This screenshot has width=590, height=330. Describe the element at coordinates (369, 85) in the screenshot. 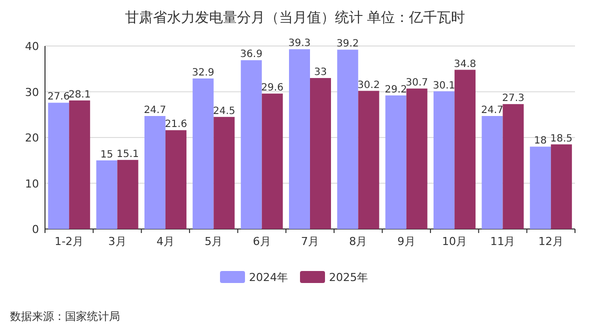

I see `data-label: 30.2` at that location.